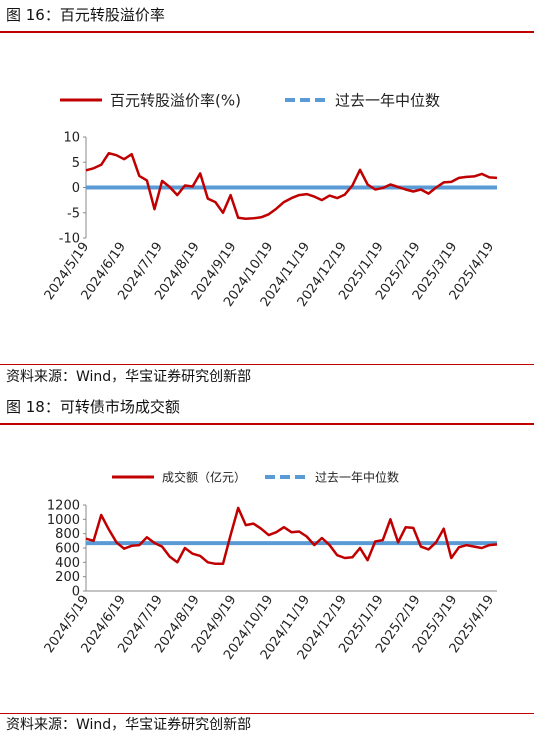 This screenshot has height=742, width=534. What do you see at coordinates (69, 239) in the screenshot?
I see `y-tick-label: -10` at bounding box center [69, 239].